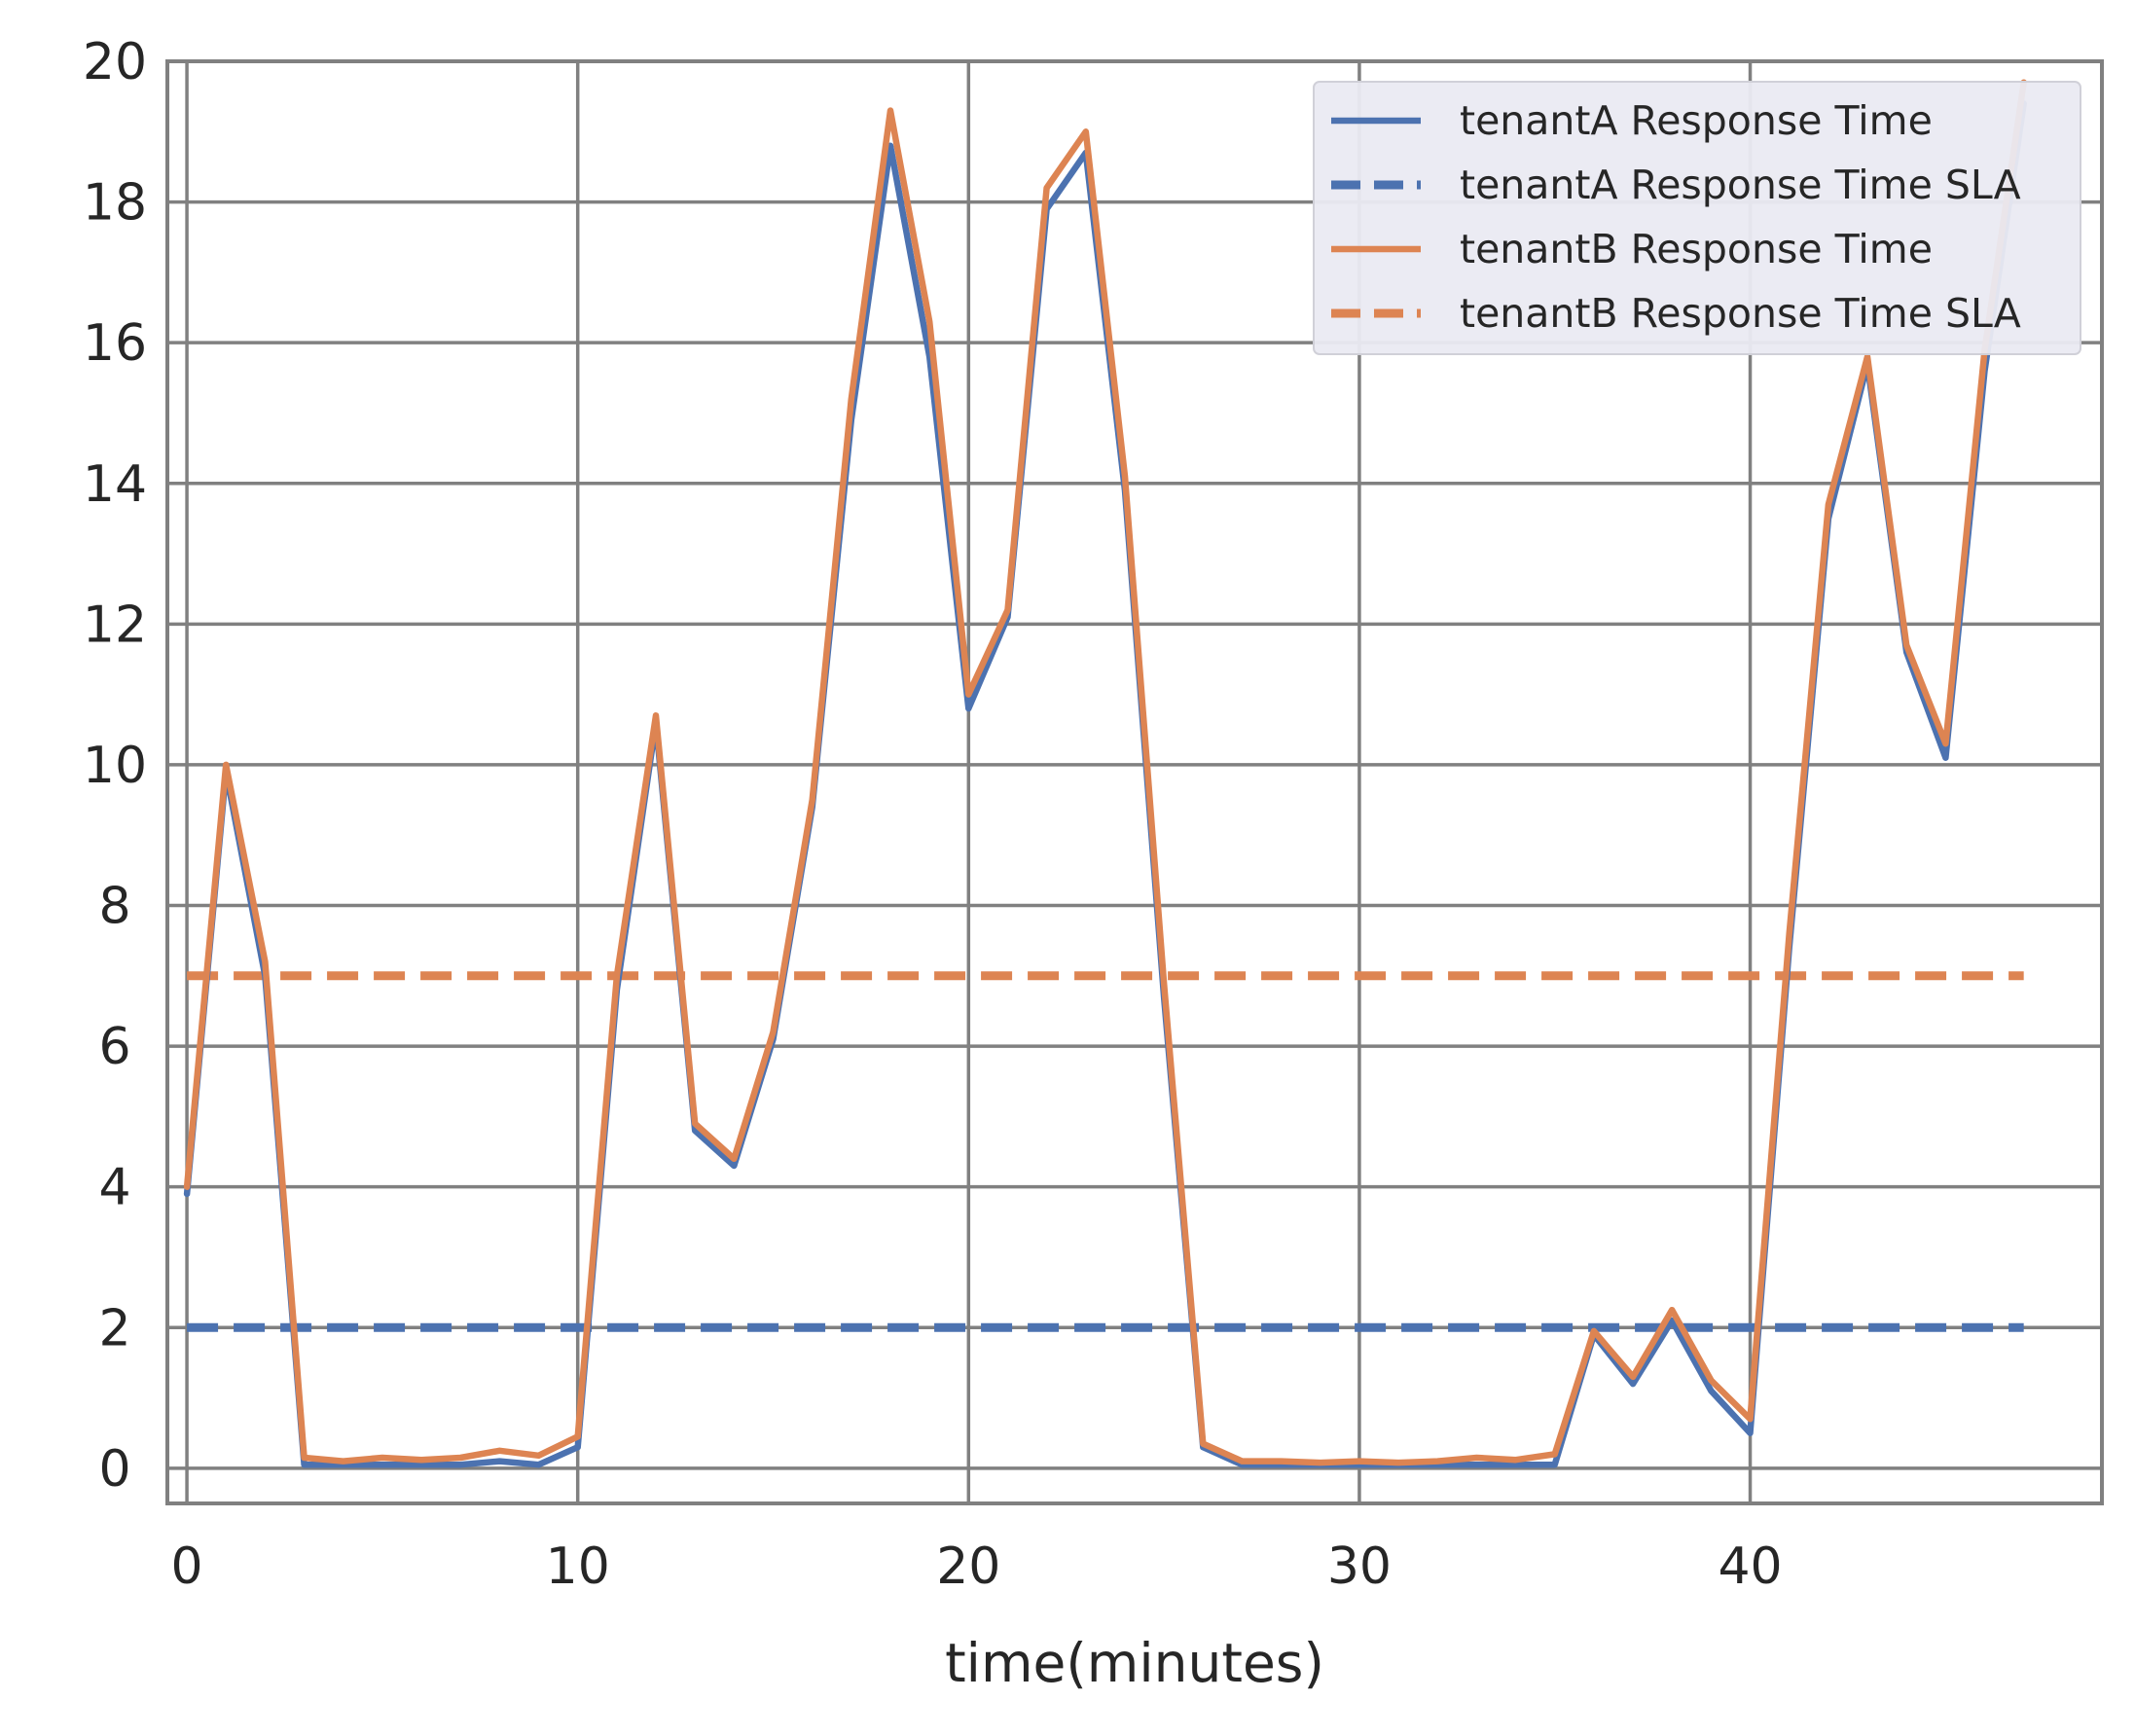  Describe the element at coordinates (968, 1567) in the screenshot. I see `x-tick-label: 20` at that location.